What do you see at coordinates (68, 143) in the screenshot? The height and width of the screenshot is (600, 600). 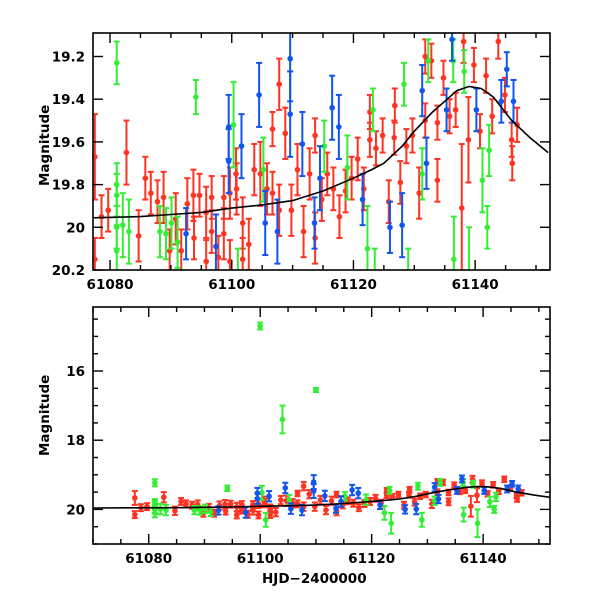 I see `y-tick-label: 19.6` at bounding box center [68, 143].